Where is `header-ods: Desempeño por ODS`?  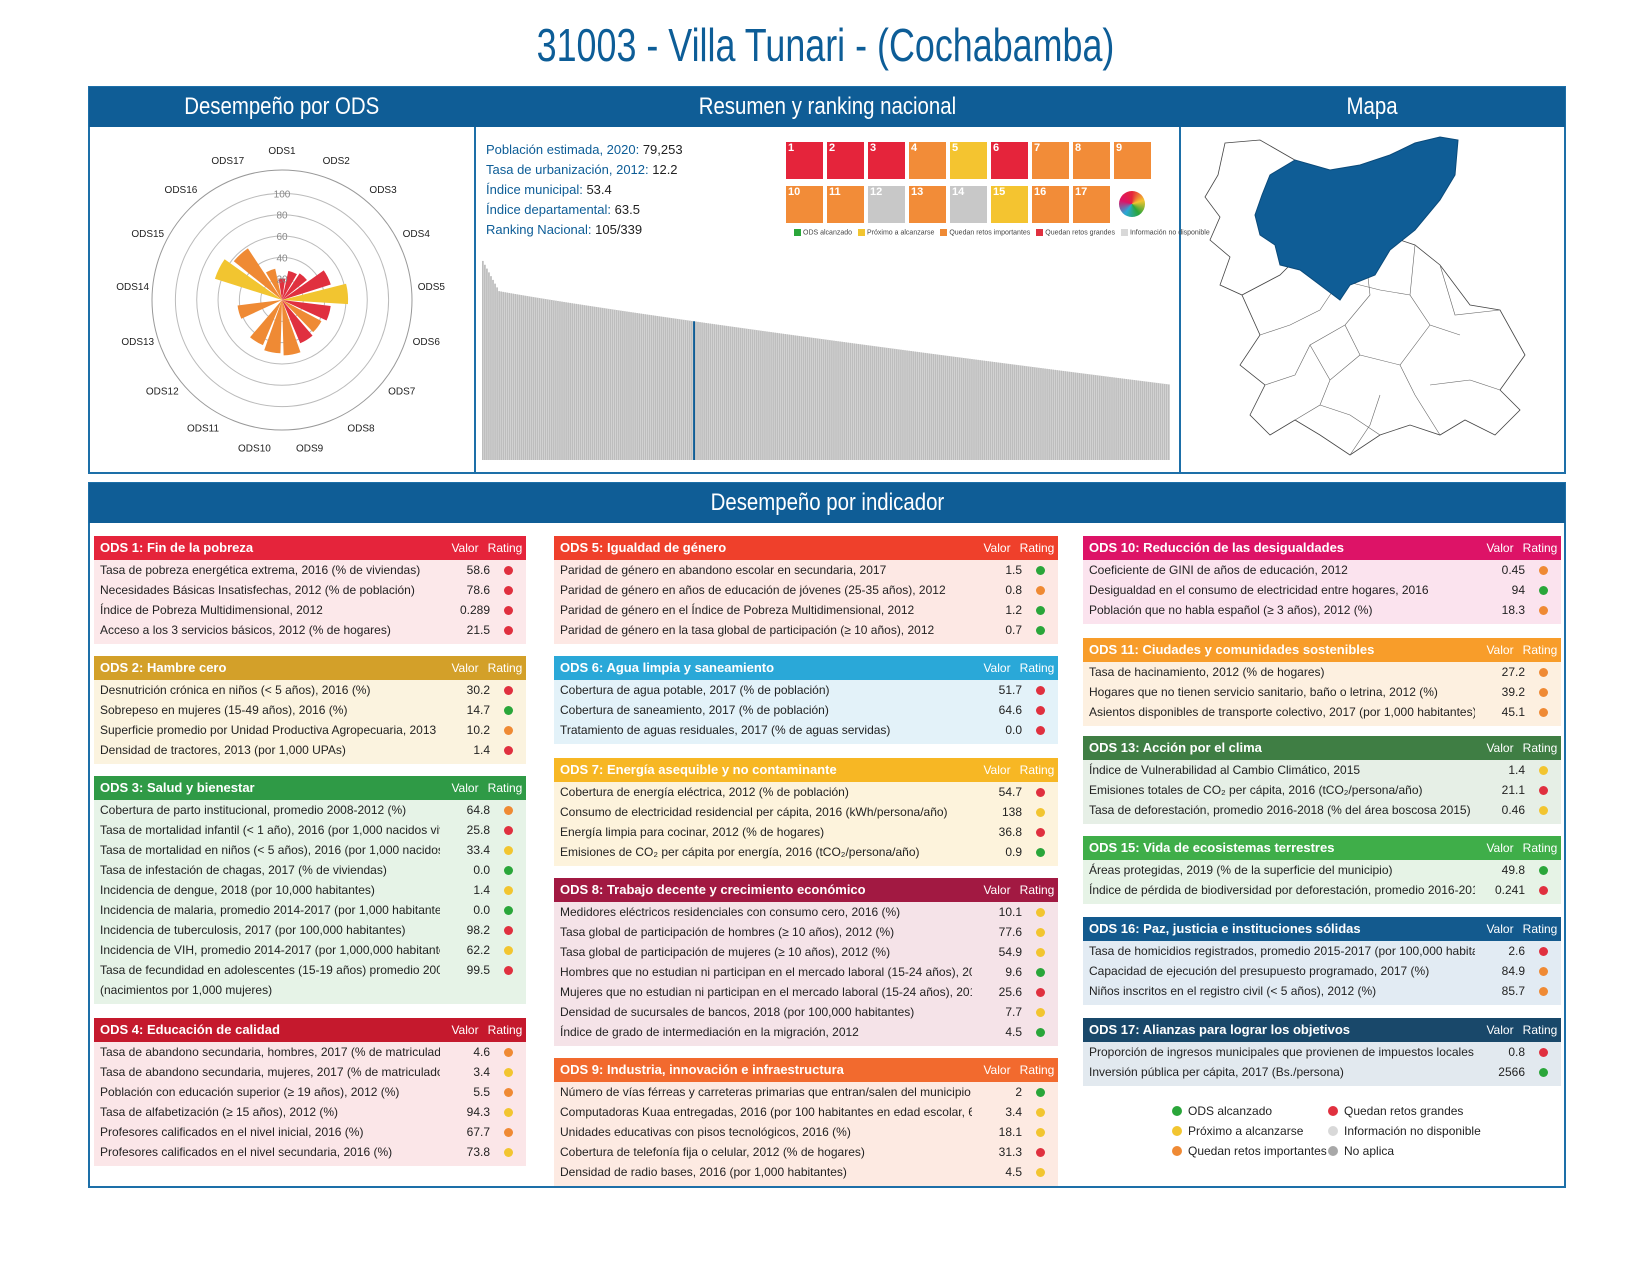
header-ods: Desempeño por ODS is located at coordinates (282, 107).